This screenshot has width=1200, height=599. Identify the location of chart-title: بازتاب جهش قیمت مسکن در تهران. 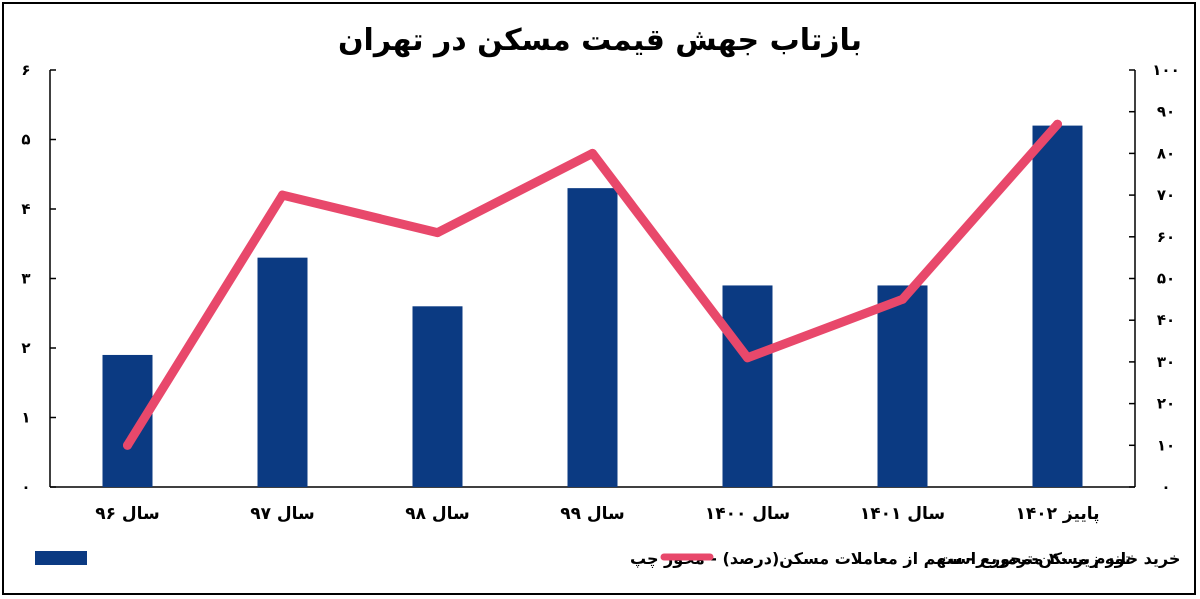
(600, 40).